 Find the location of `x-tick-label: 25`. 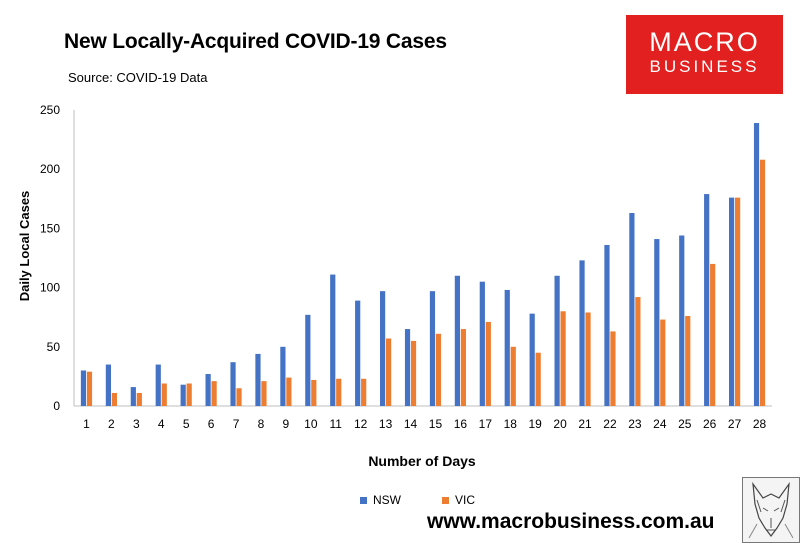

x-tick-label: 25 is located at coordinates (685, 424).